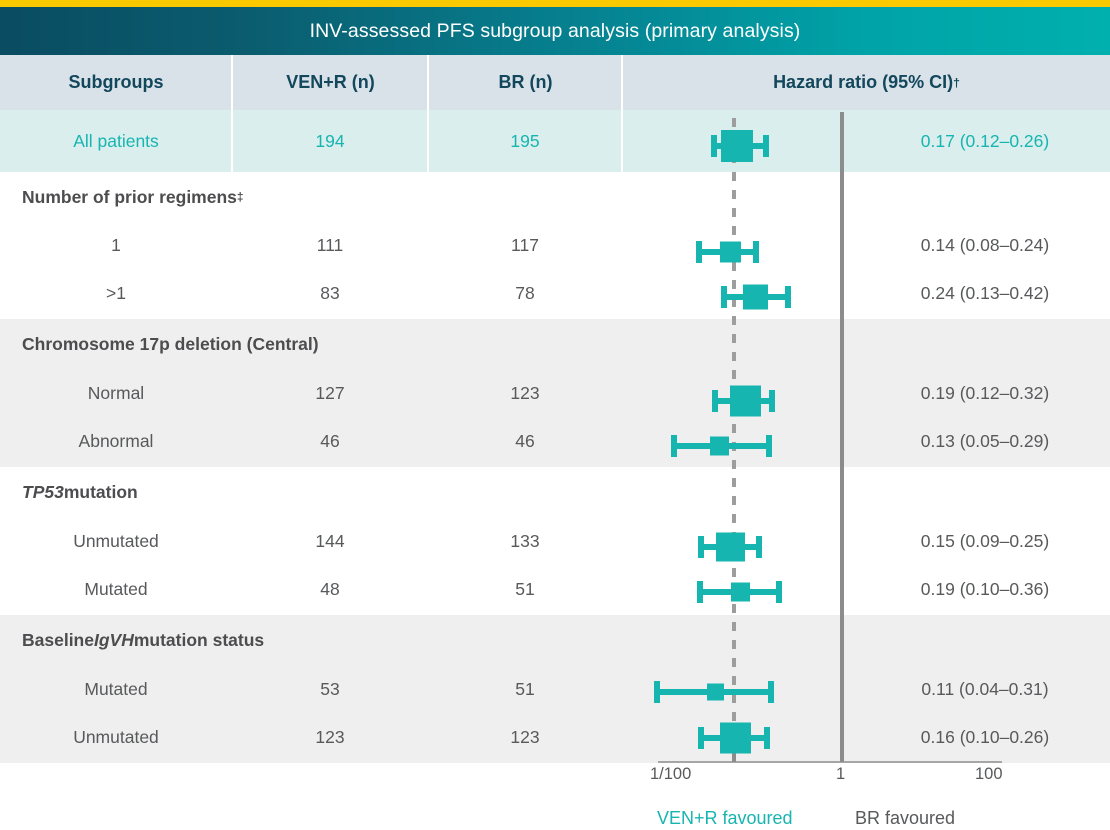  Describe the element at coordinates (525, 140) in the screenshot. I see `all-patients-br: 195` at that location.